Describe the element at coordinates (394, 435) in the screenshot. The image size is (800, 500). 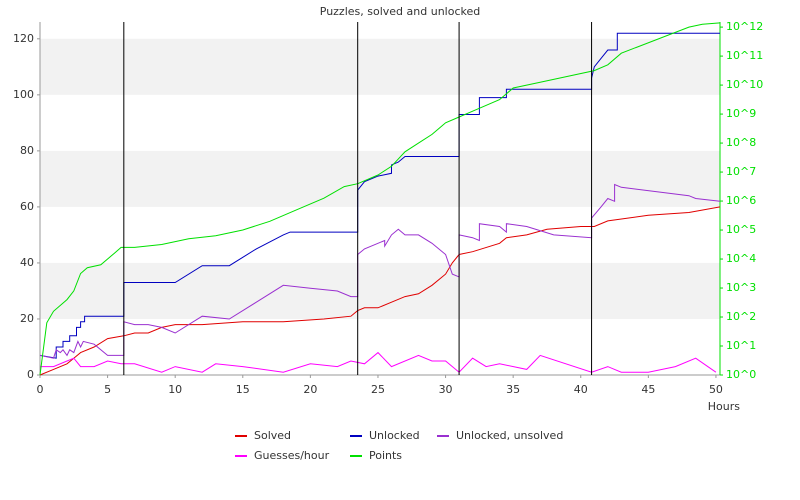
I see `legend-label: Unlocked` at that location.